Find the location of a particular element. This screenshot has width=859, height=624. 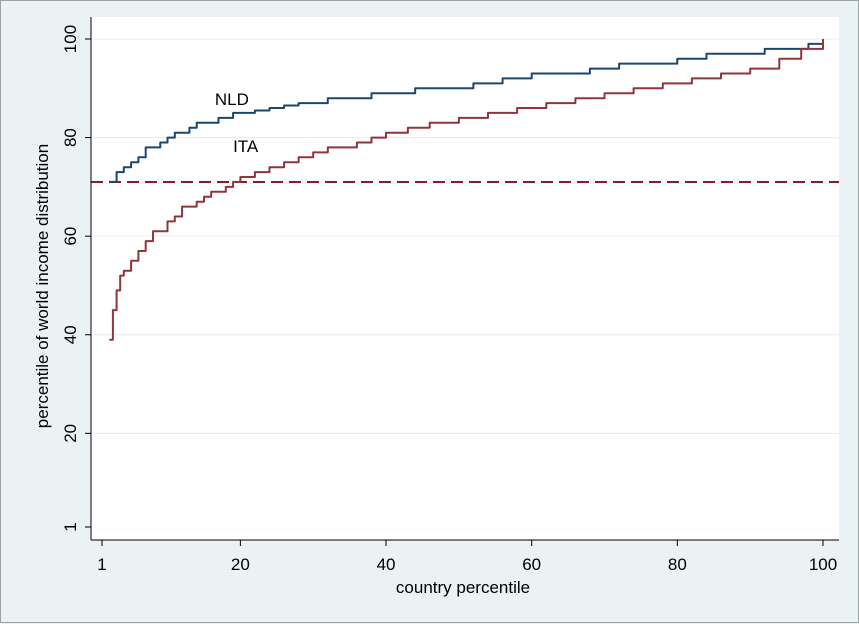

y-tick-label: 1 is located at coordinates (70, 526).